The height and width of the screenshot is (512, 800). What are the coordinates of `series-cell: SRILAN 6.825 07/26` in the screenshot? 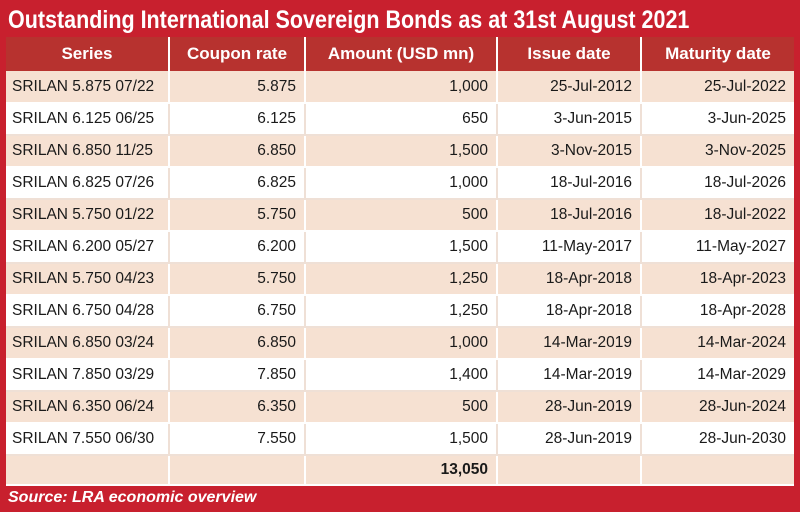 It's located at (88, 183).